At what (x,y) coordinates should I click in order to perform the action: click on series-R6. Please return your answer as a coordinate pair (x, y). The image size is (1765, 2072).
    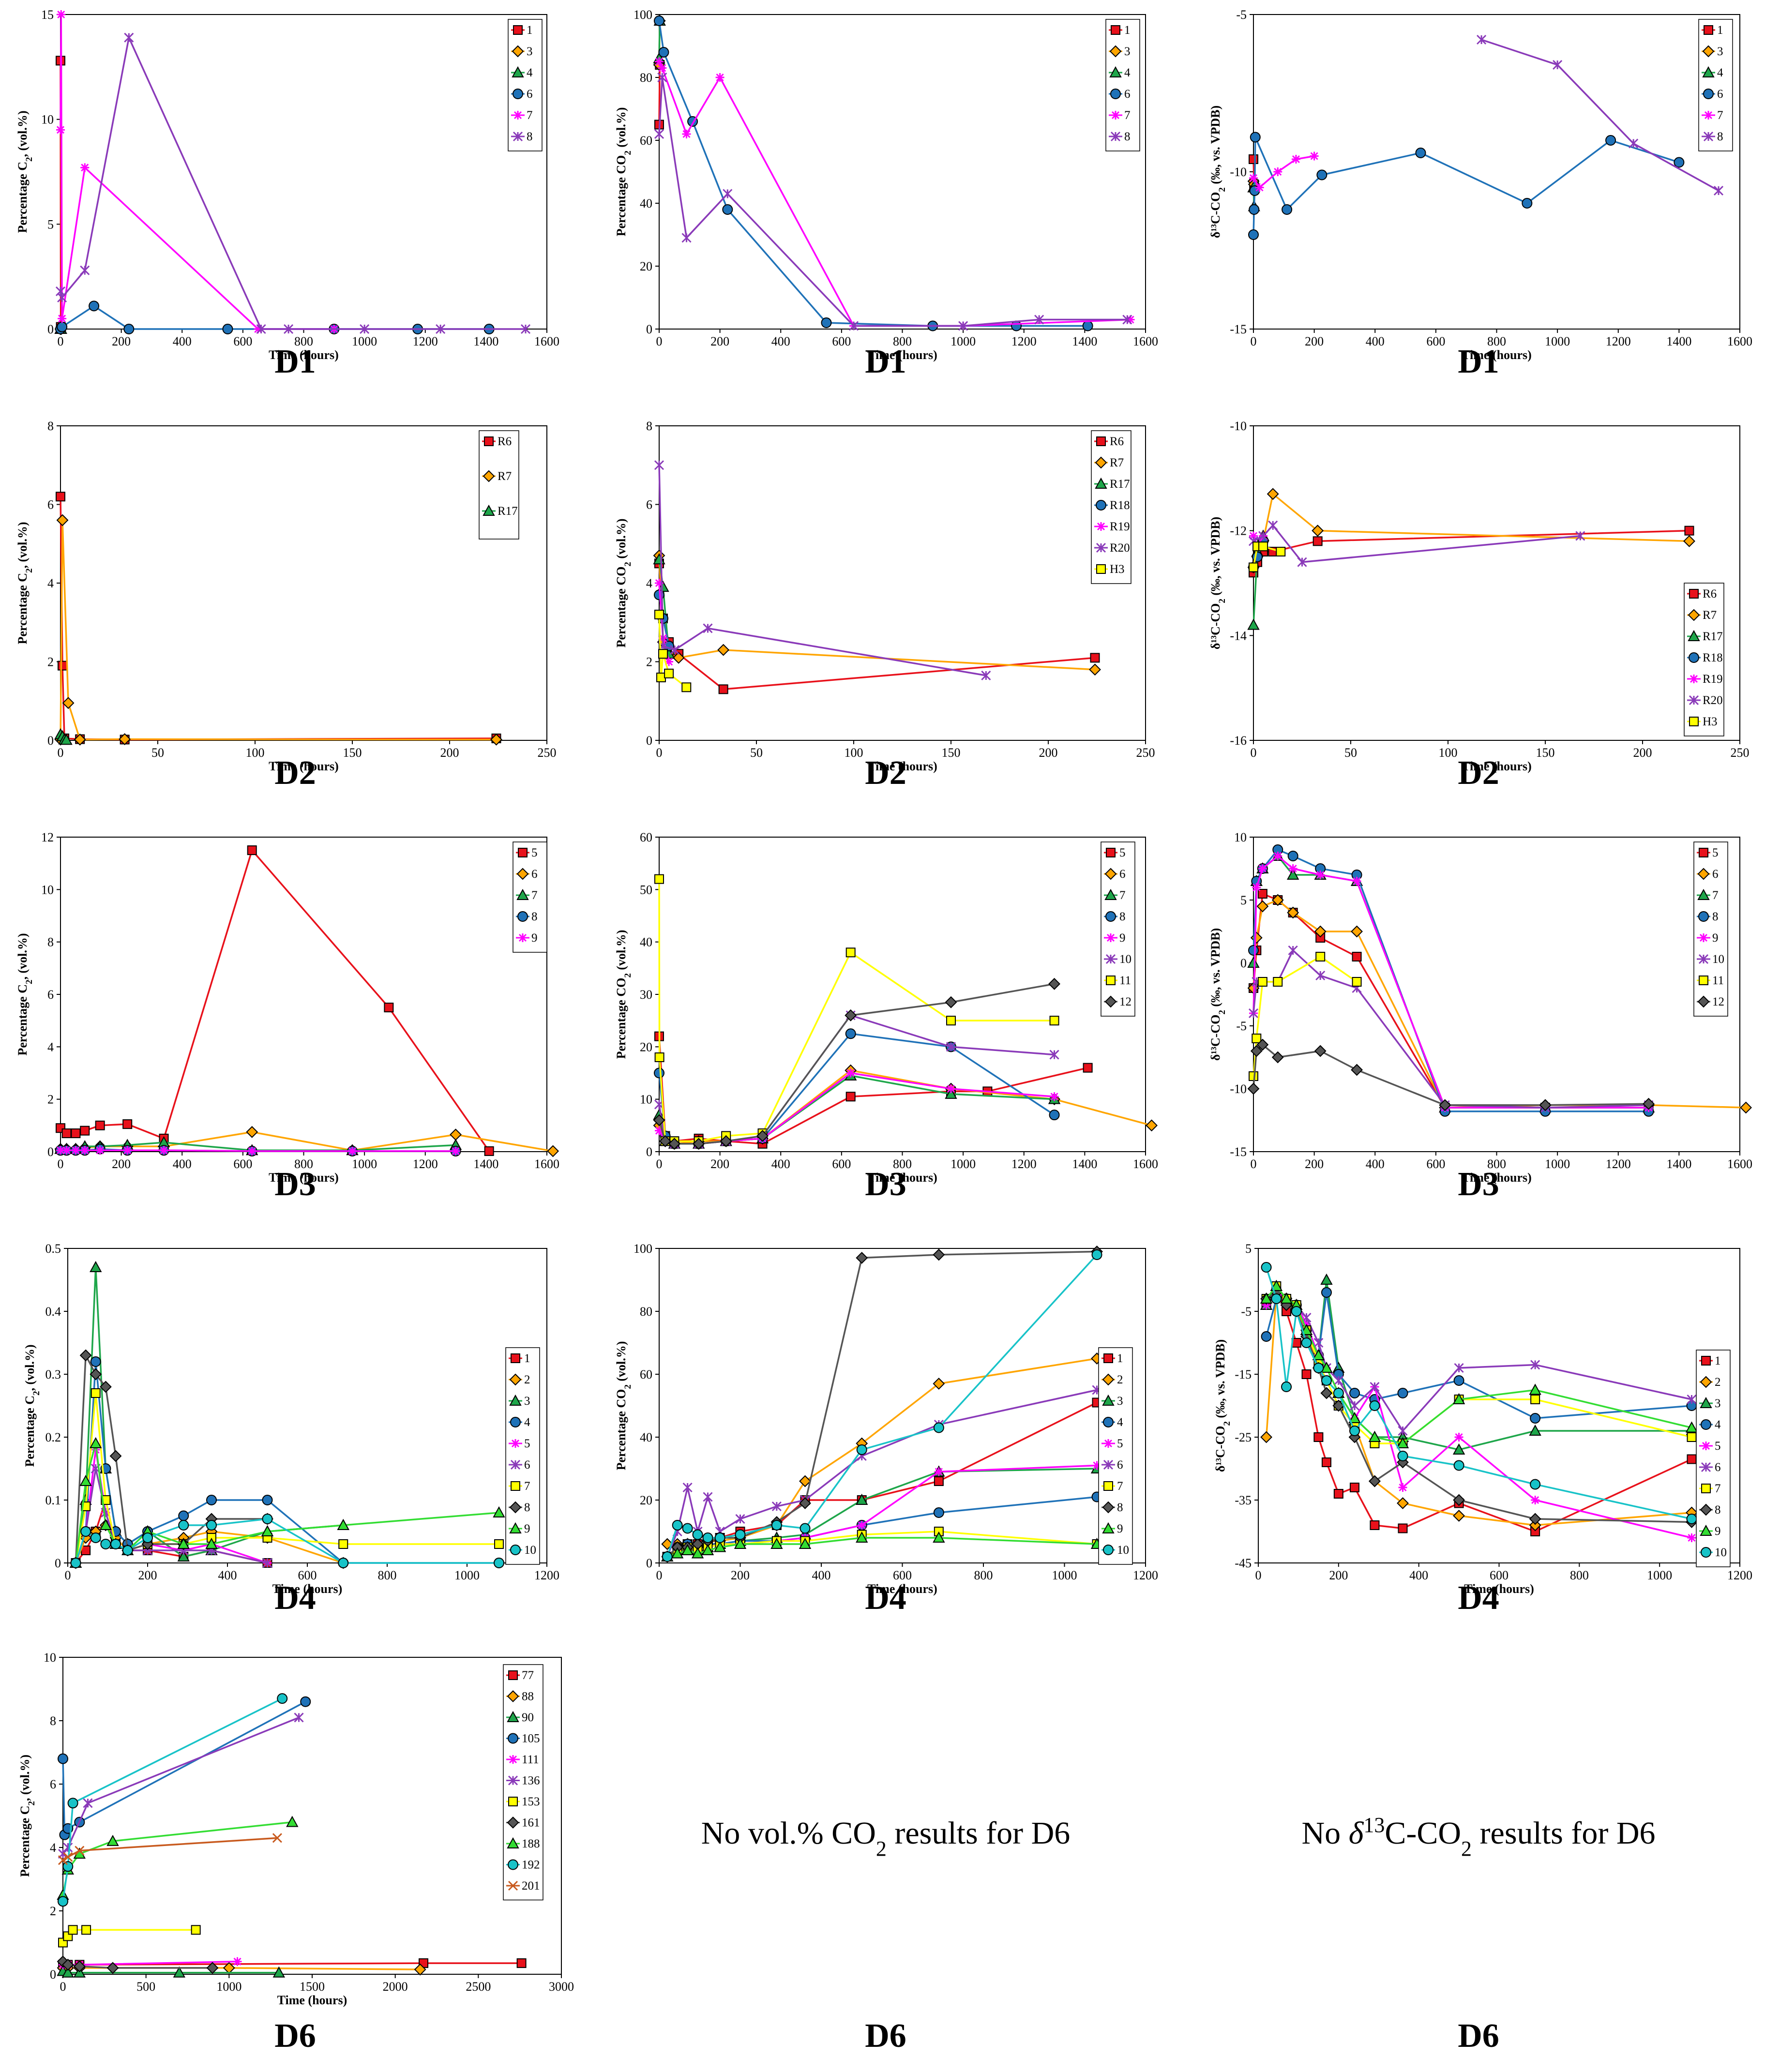
    Looking at the image, I should click on (278, 618).